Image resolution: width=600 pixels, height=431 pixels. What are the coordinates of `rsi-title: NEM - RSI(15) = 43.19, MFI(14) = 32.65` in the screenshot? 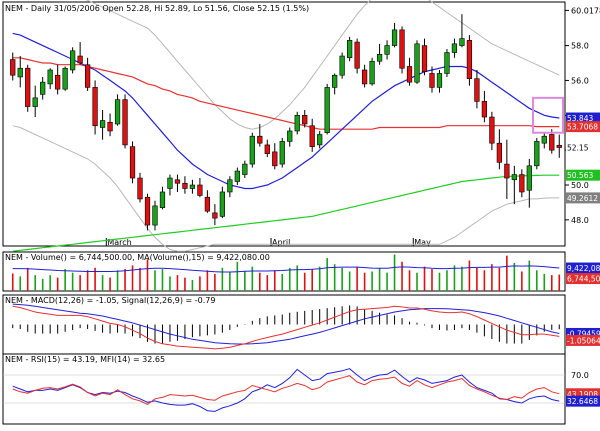 It's located at (85, 359).